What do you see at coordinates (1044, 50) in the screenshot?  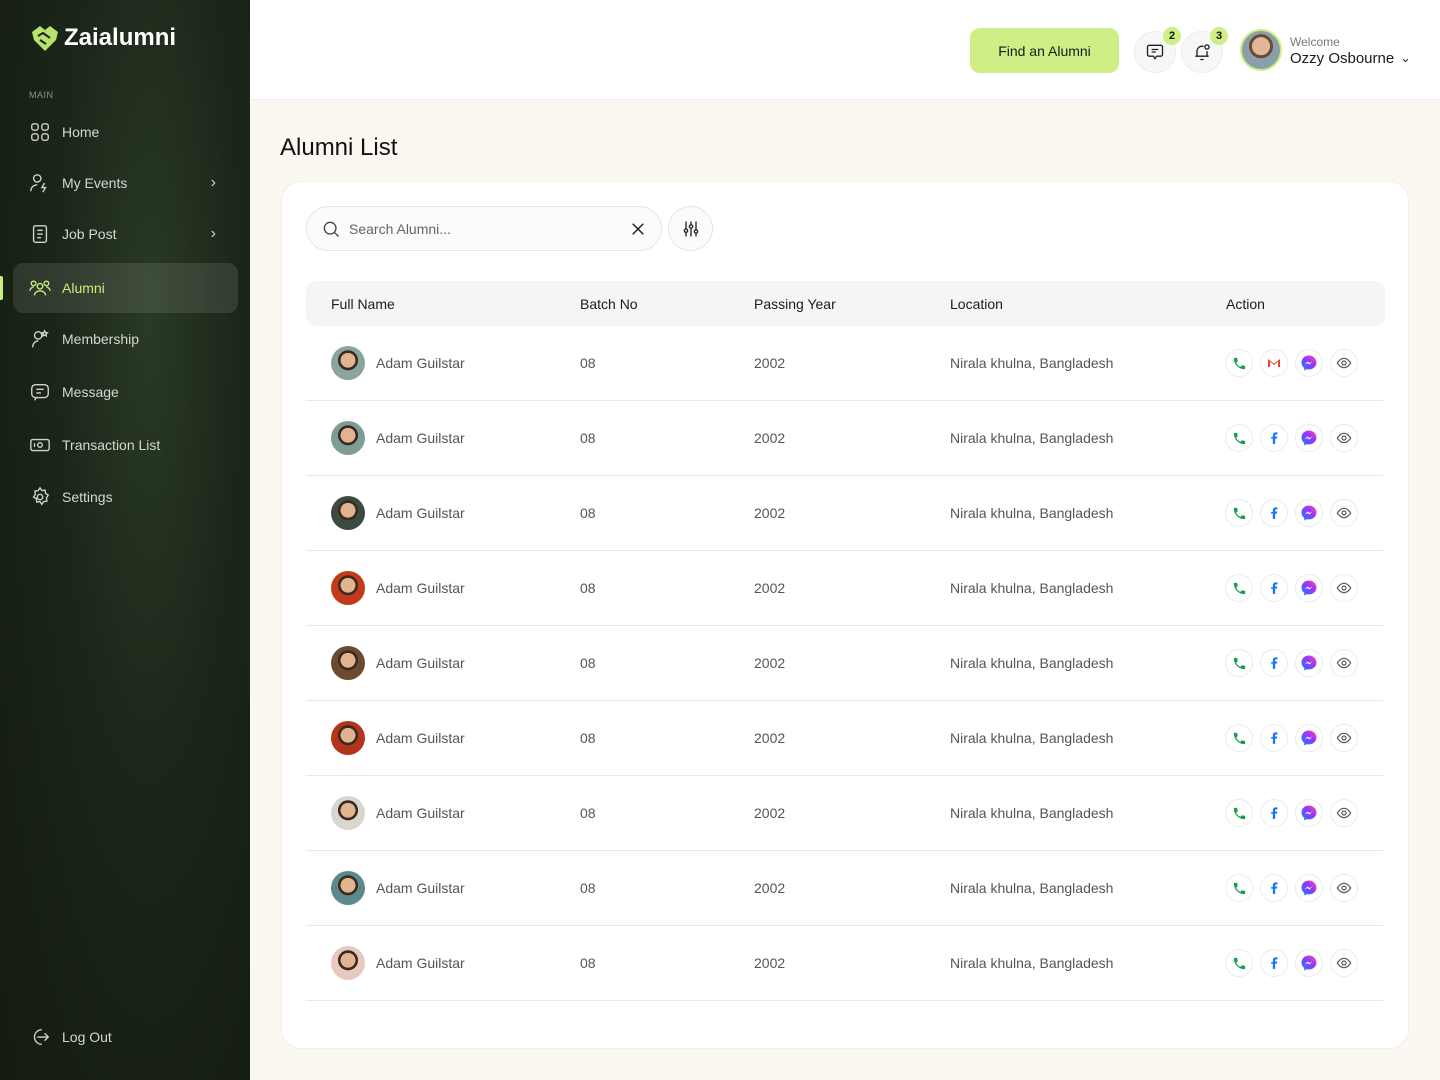 I see `find-alumni-button: Find an Alumni` at bounding box center [1044, 50].